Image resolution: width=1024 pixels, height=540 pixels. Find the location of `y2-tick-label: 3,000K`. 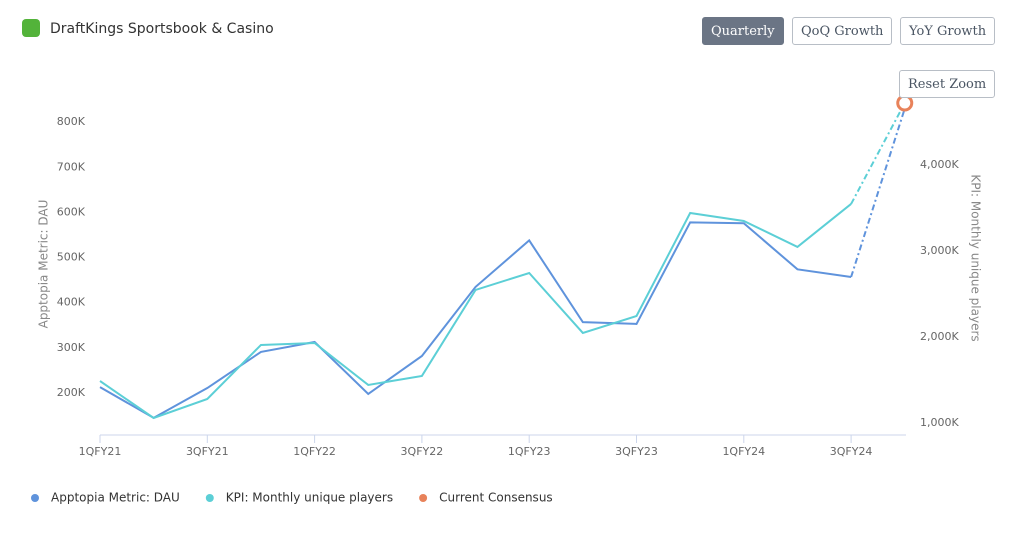

y2-tick-label: 3,000K is located at coordinates (939, 250).